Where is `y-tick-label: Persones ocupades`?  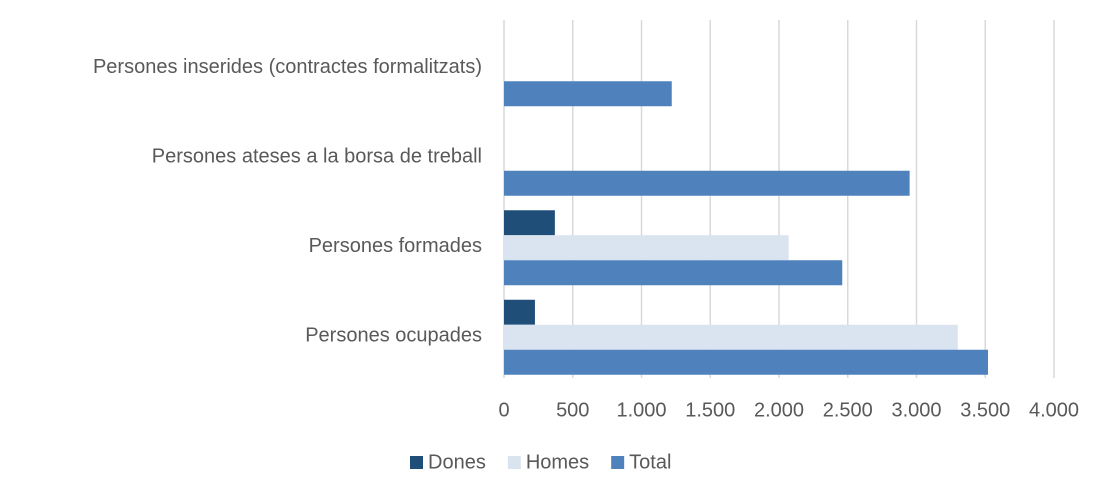 y-tick-label: Persones ocupades is located at coordinates (393, 336).